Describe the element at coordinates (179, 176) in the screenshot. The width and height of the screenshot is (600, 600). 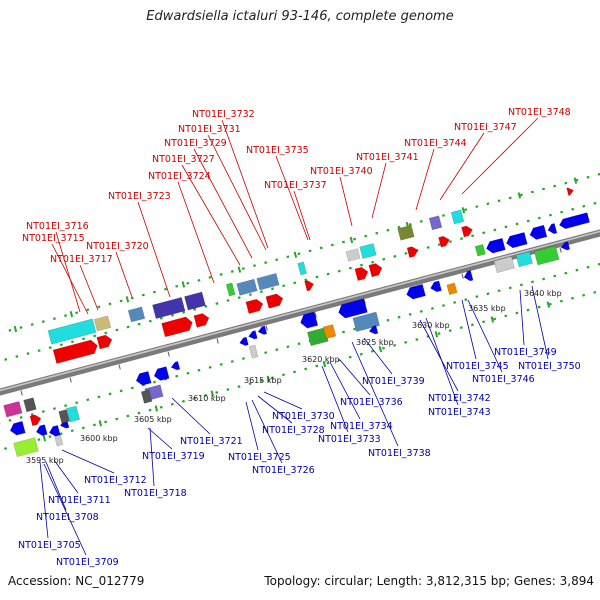
I see `forward-gene-label: NT01EI_3724` at that location.